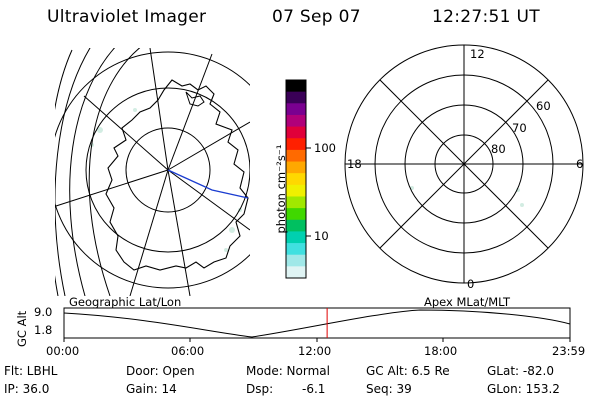 Image resolution: width=600 pixels, height=400 pixels. What do you see at coordinates (288, 371) in the screenshot?
I see `info-mode: Mode: Normal` at bounding box center [288, 371].